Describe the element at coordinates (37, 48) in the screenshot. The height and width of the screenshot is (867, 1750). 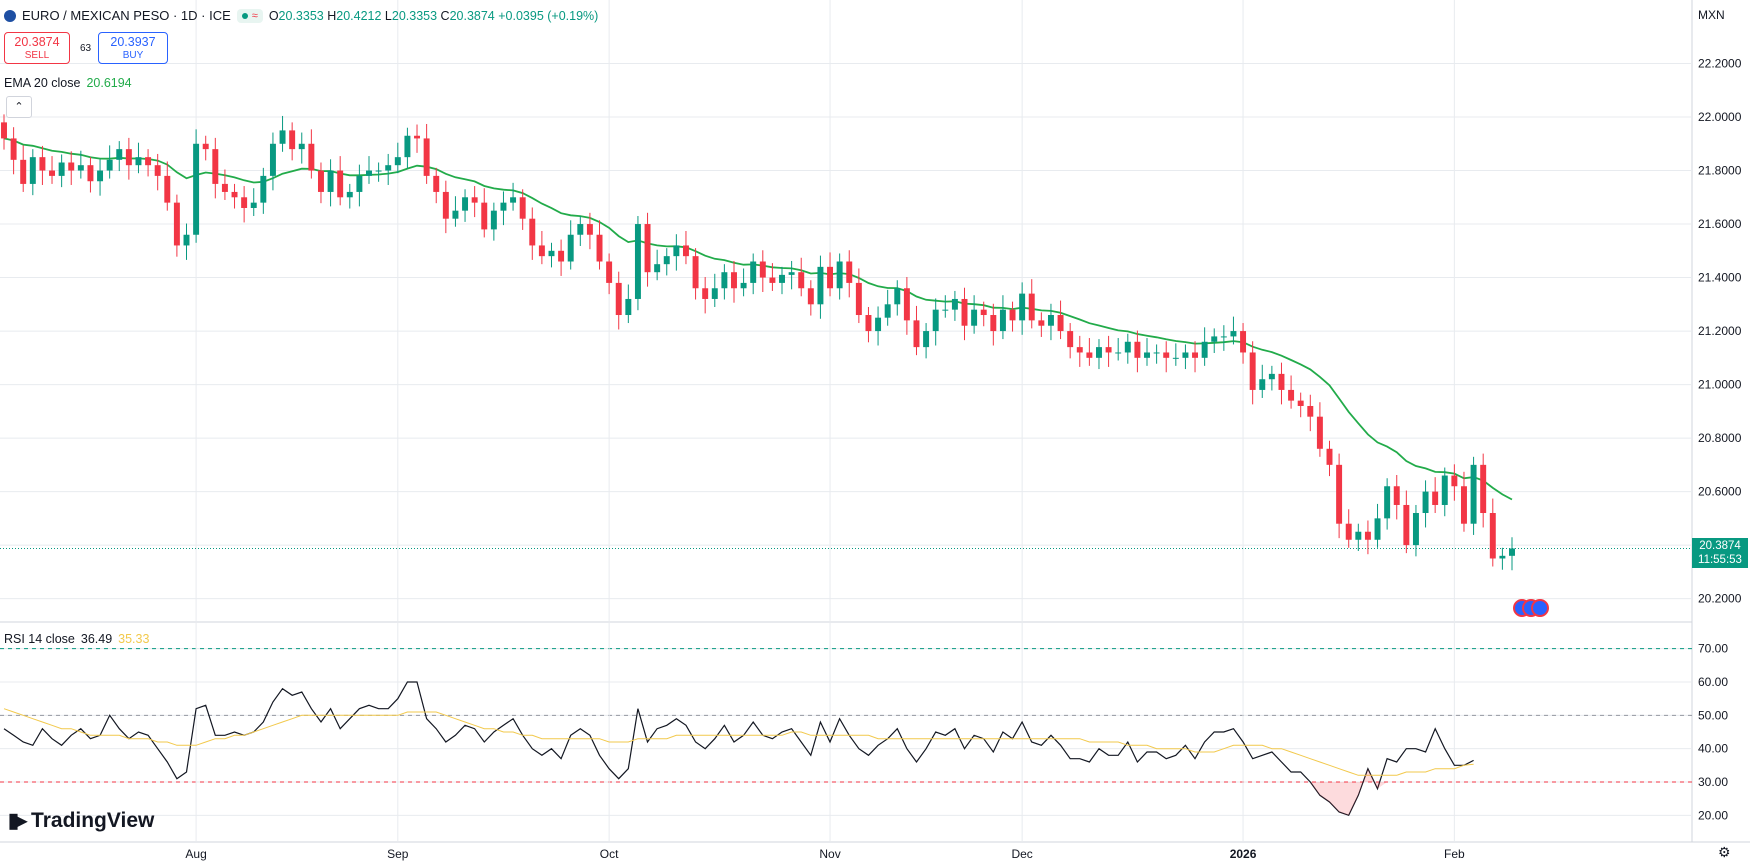
I see `sell-button: 20.3874 SELL` at that location.